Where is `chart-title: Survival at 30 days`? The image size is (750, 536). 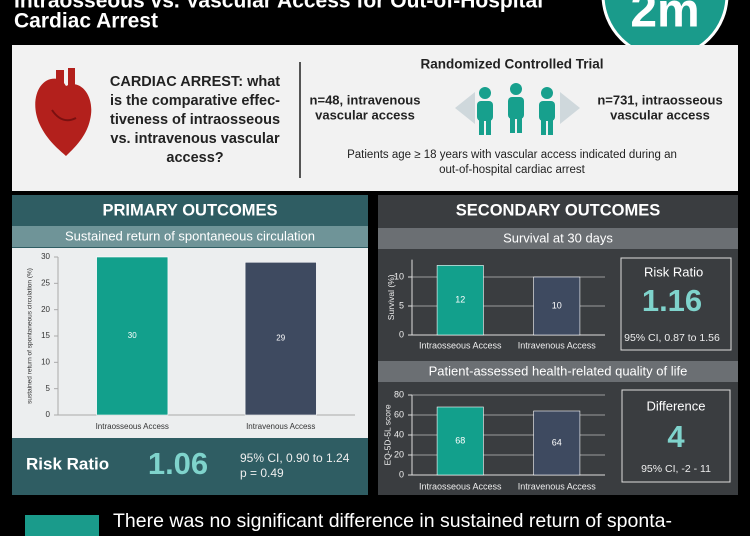 chart-title: Survival at 30 days is located at coordinates (558, 237).